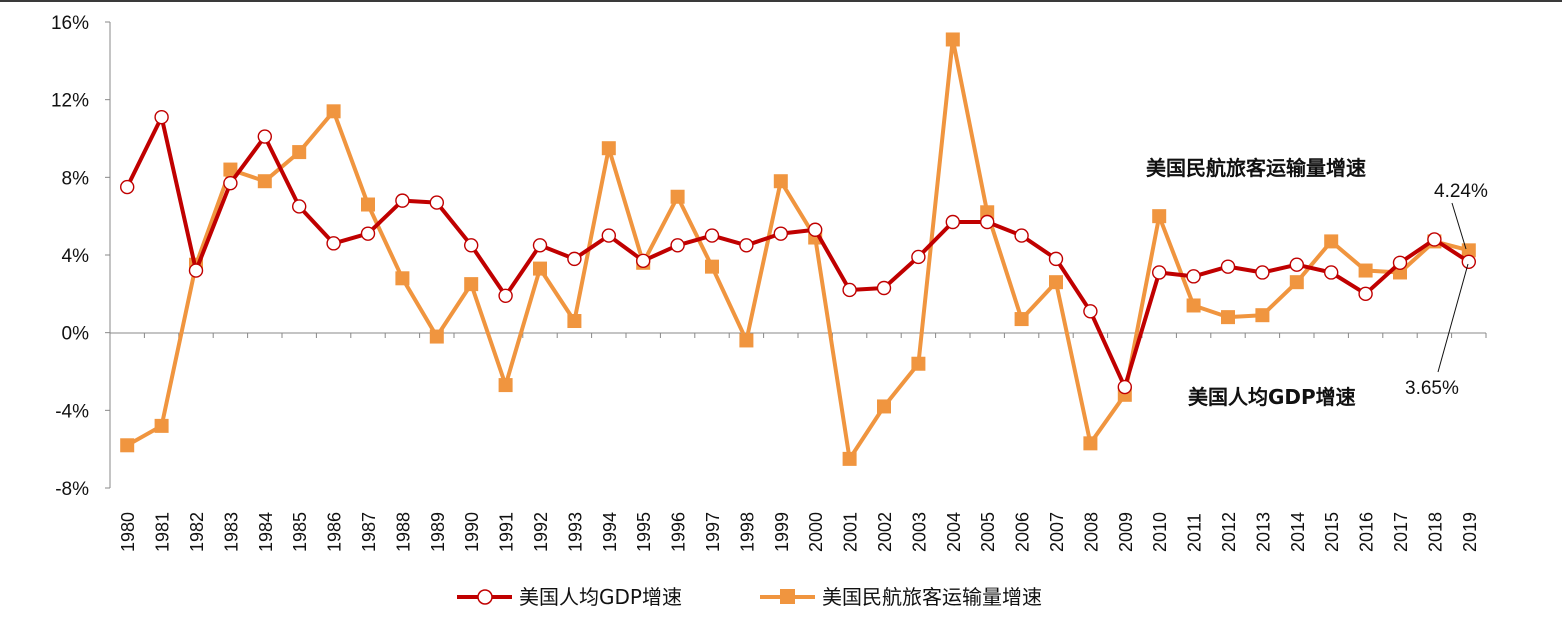 This screenshot has height=620, width=1562. Describe the element at coordinates (1298, 532) in the screenshot. I see `x-tick-label: 2014` at that location.